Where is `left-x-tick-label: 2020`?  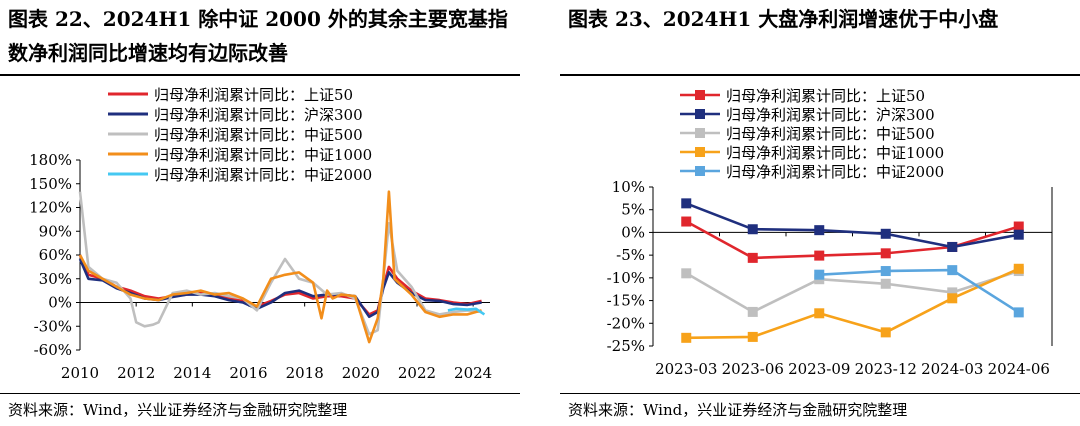 left-x-tick-label: 2020 is located at coordinates (361, 373).